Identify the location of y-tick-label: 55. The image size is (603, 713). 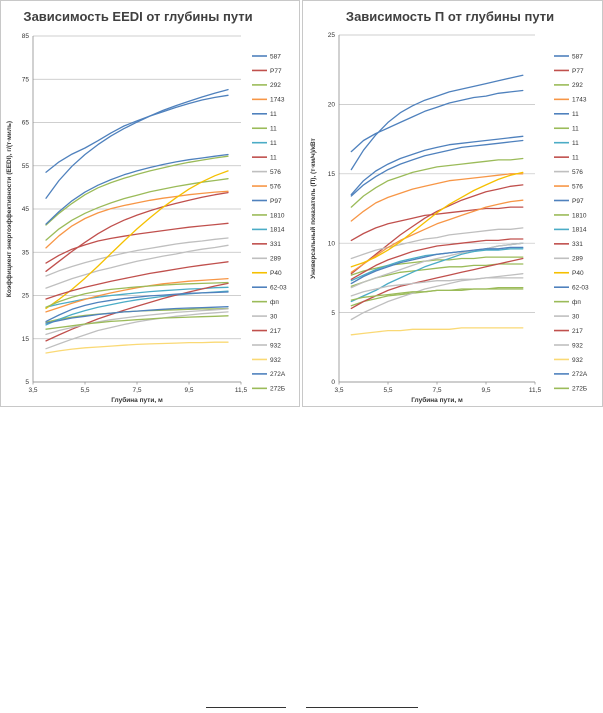
(26, 166).